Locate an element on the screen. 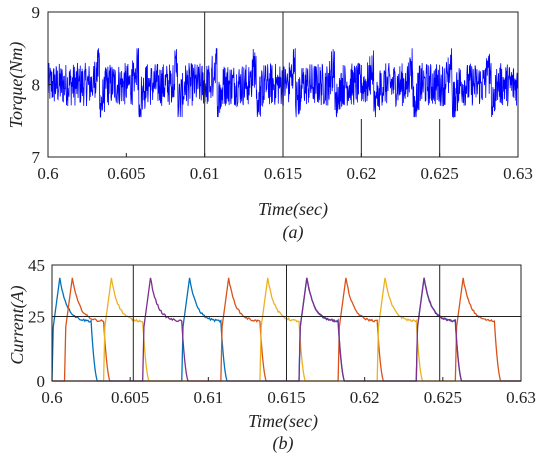  panel-a-x-ticks: 0.6 0.605 0.61 0.615 0.62 0.625 0.63 is located at coordinates (285, 168).